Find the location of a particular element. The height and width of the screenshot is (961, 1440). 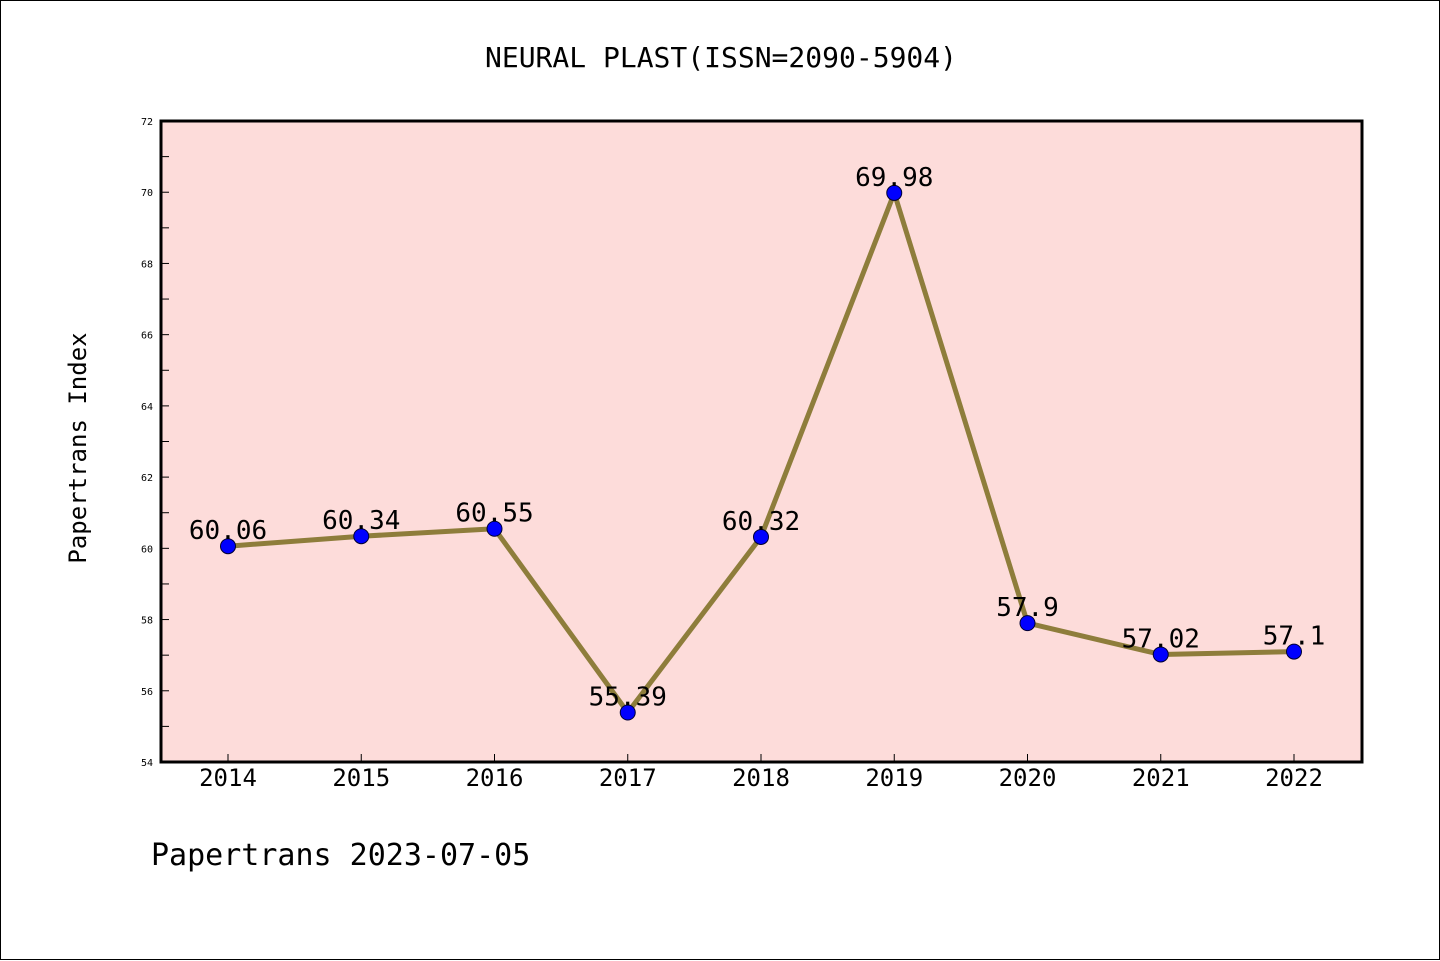

footer-date-stamp: Papertrans 2023-07-05 is located at coordinates (340, 855).